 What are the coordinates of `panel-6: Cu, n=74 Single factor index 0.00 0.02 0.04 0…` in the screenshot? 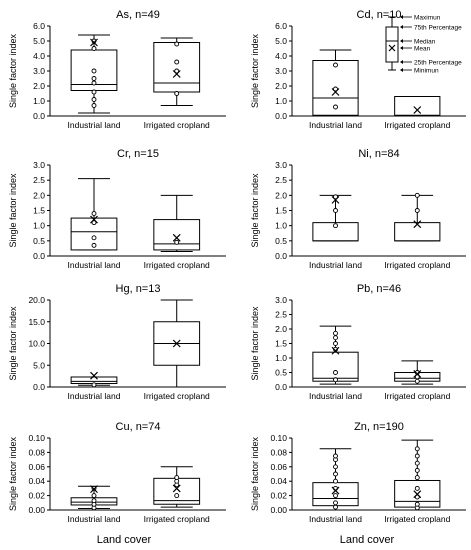 It's located at (117, 472).